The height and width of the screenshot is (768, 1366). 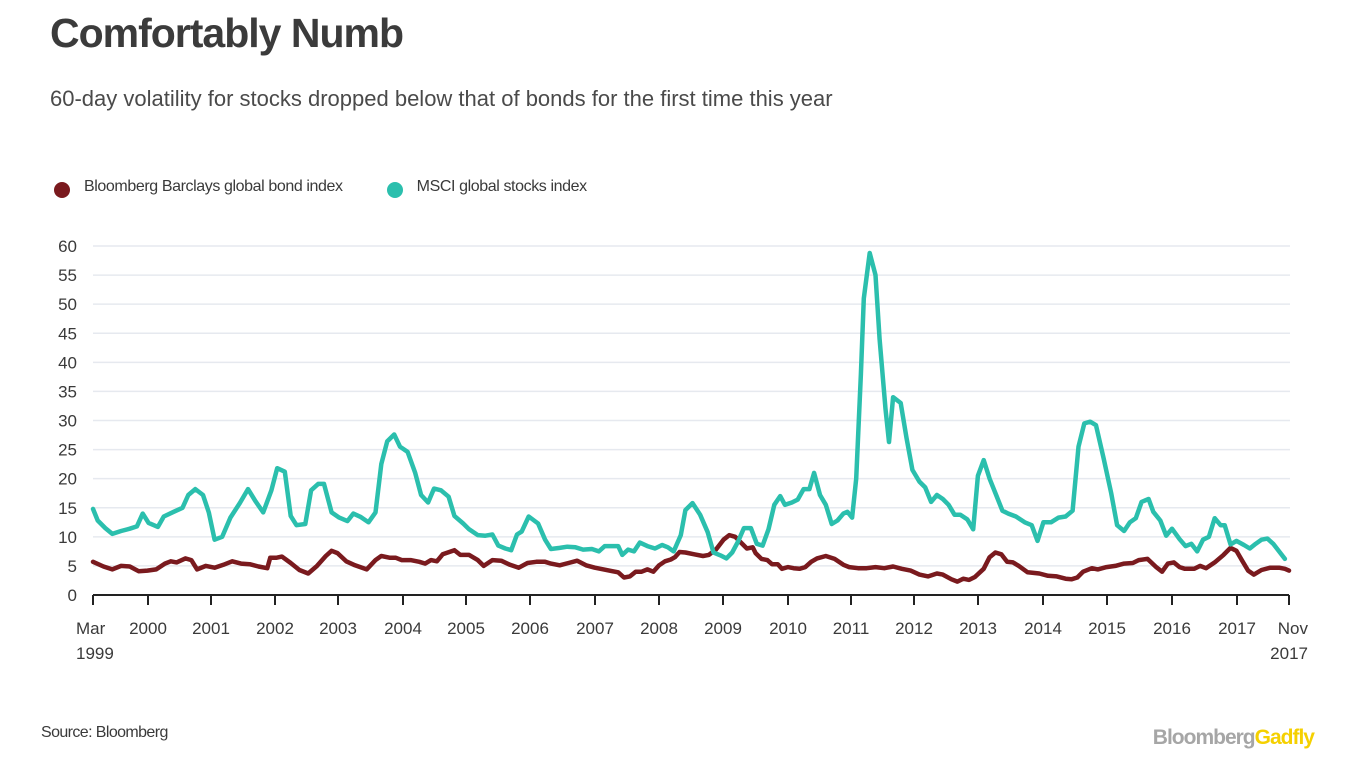 What do you see at coordinates (978, 628) in the screenshot?
I see `x-tick-label: 2013` at bounding box center [978, 628].